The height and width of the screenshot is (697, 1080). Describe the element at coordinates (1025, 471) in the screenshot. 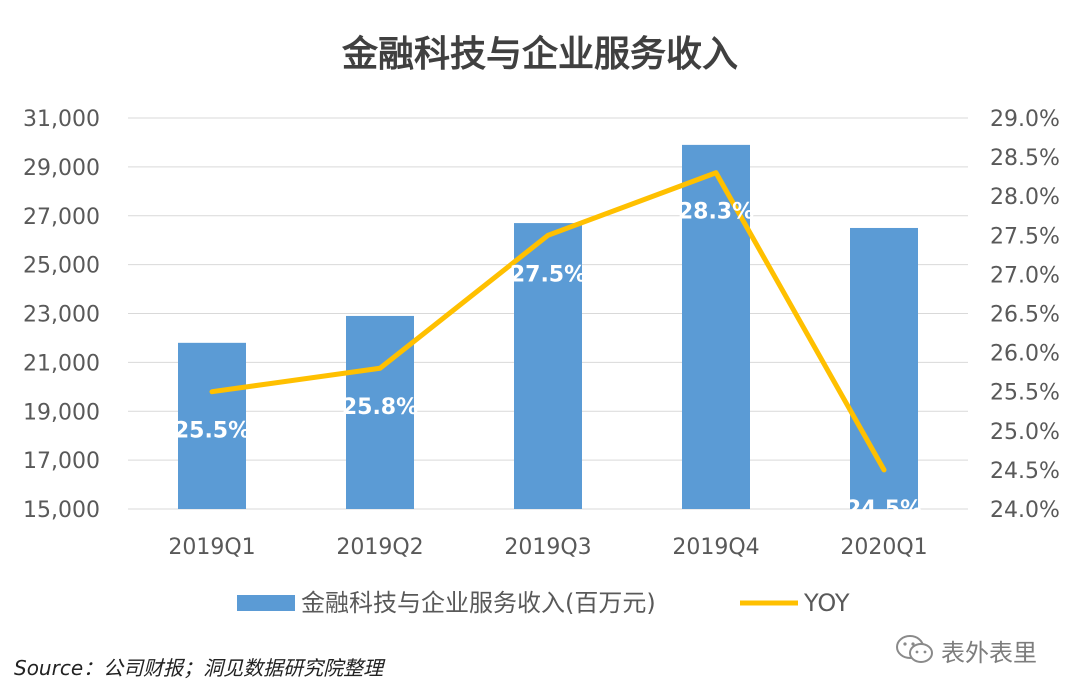

I see `right-tick-label: 24.5%` at that location.